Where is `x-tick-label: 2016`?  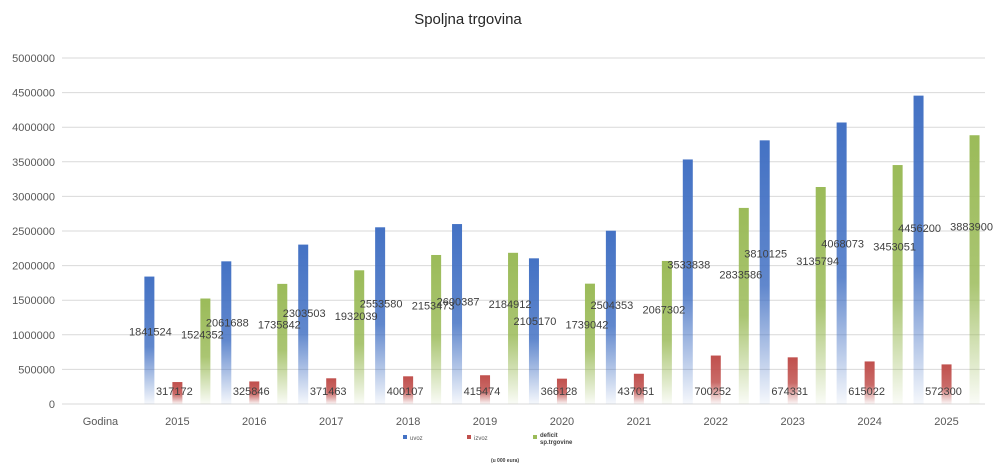 x-tick-label: 2016 is located at coordinates (254, 422).